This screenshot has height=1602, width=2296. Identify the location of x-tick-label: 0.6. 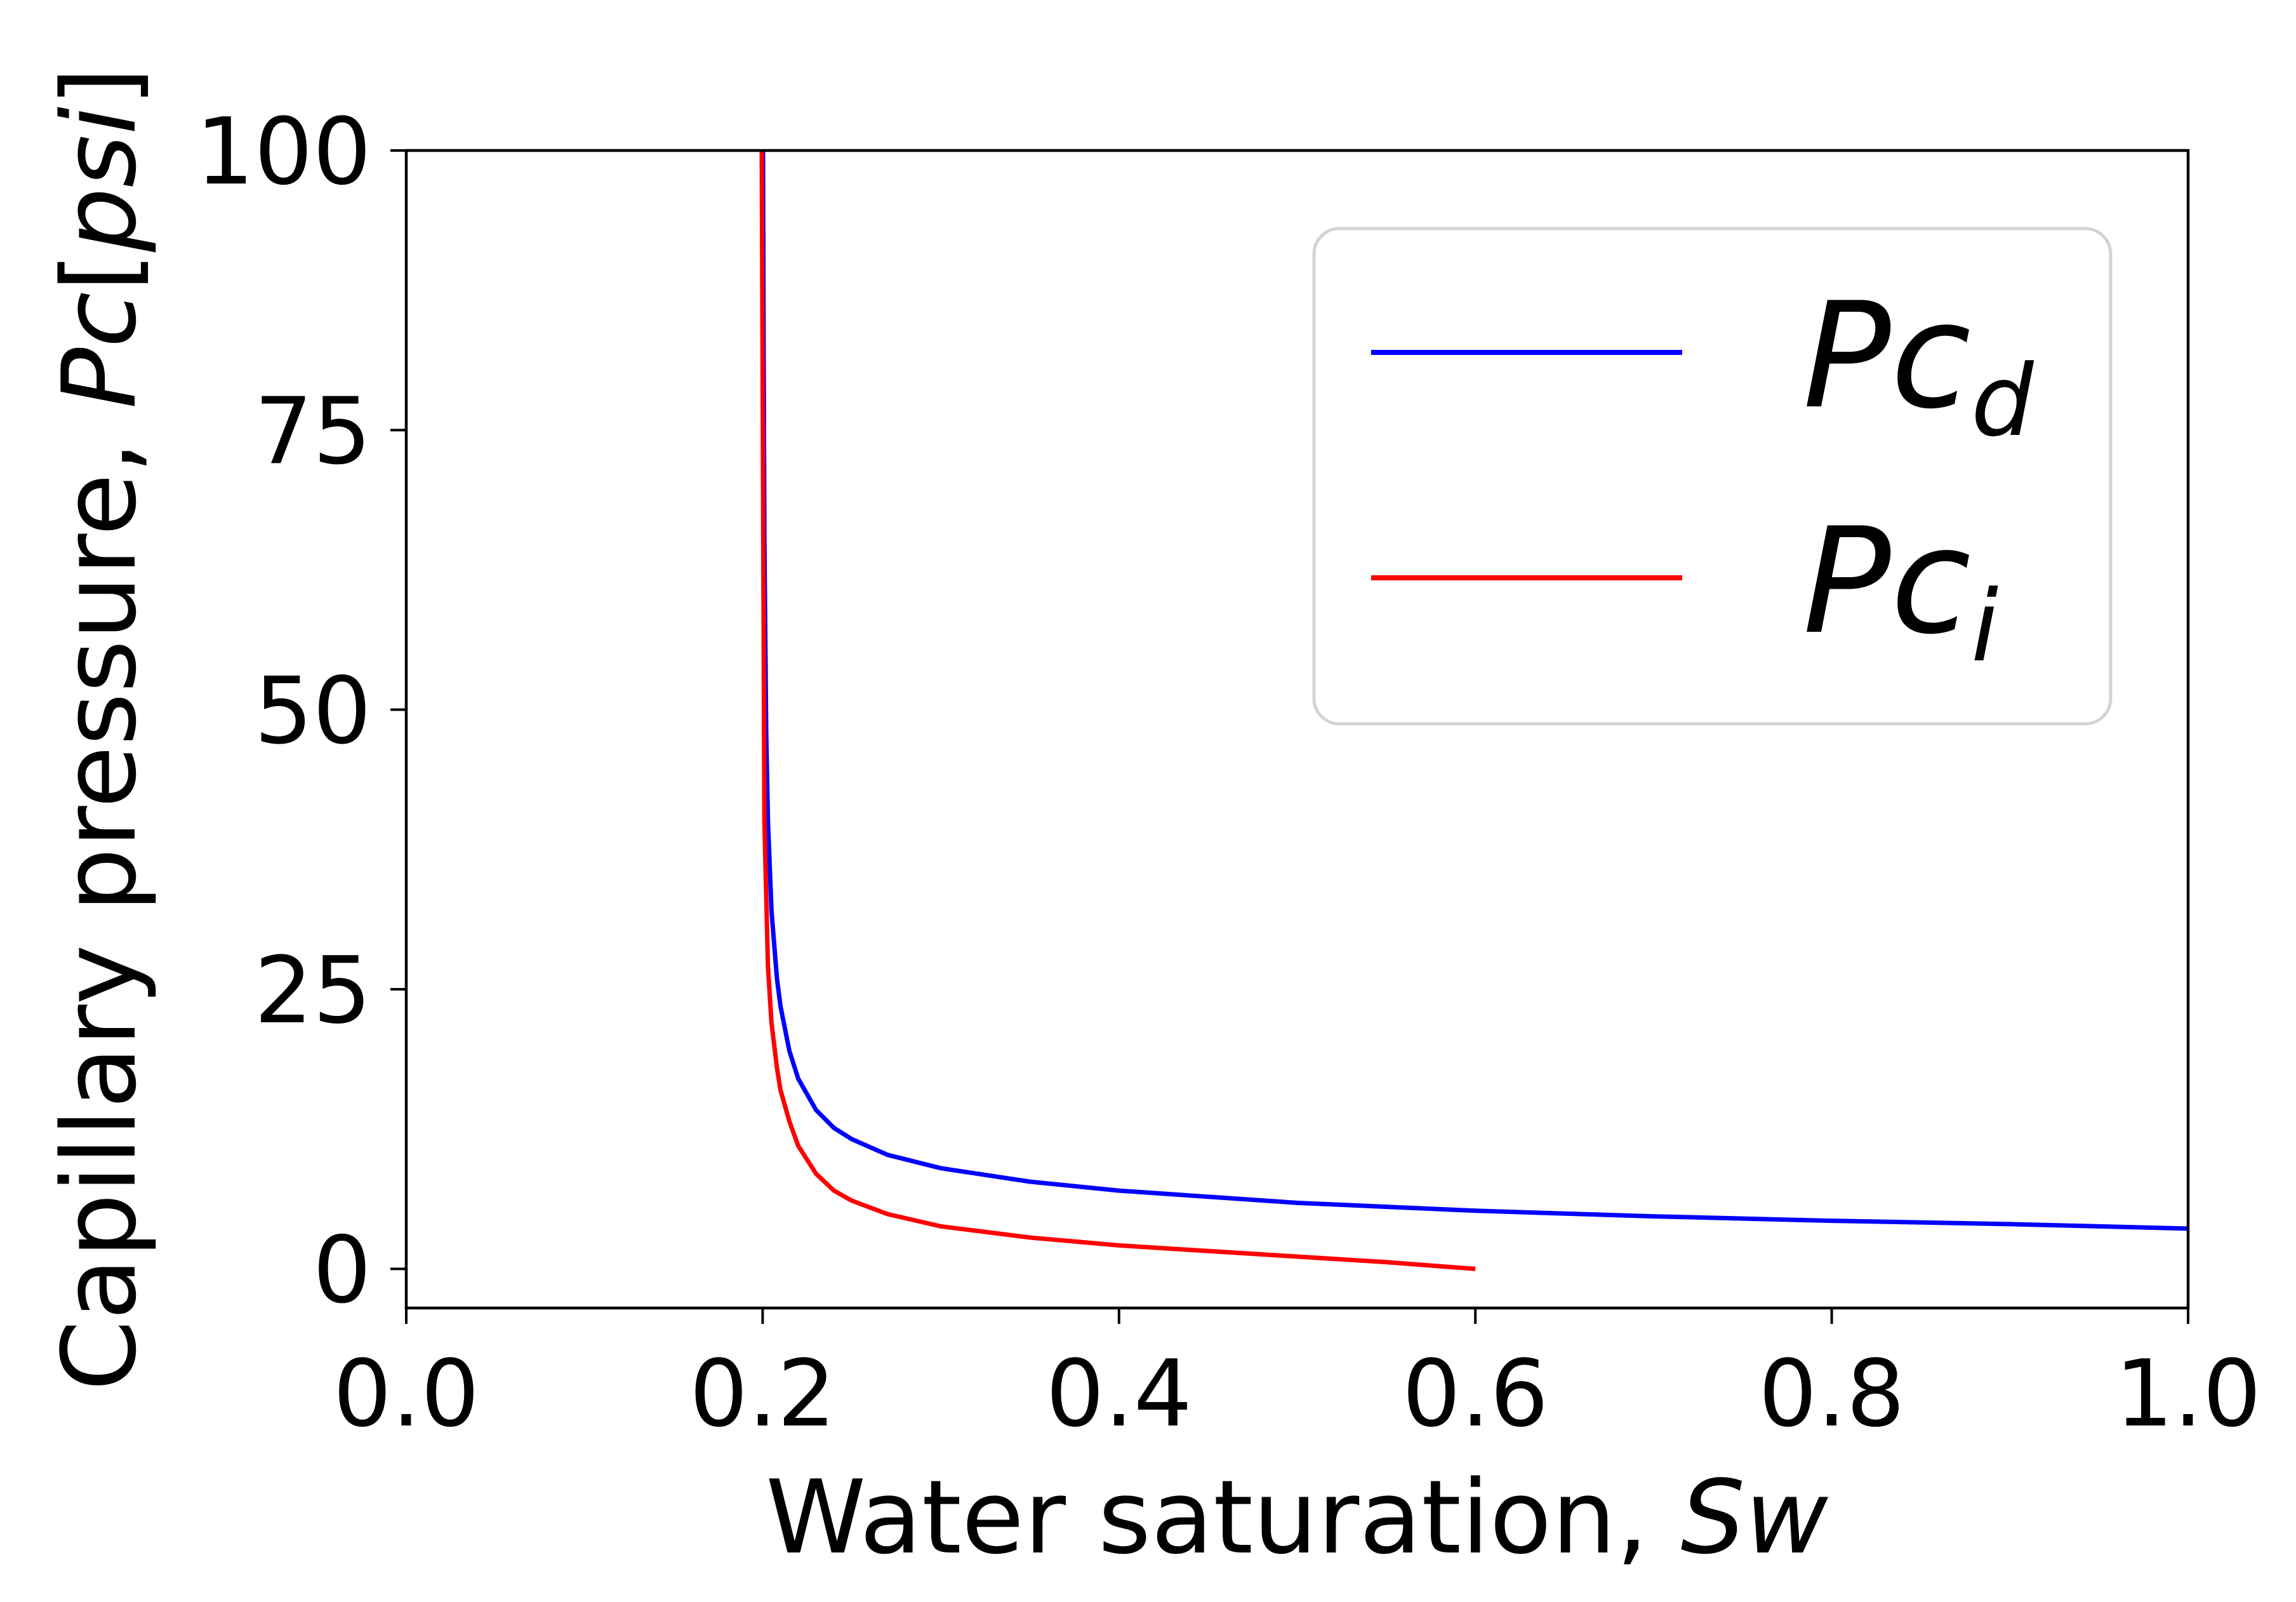
(1475, 1394).